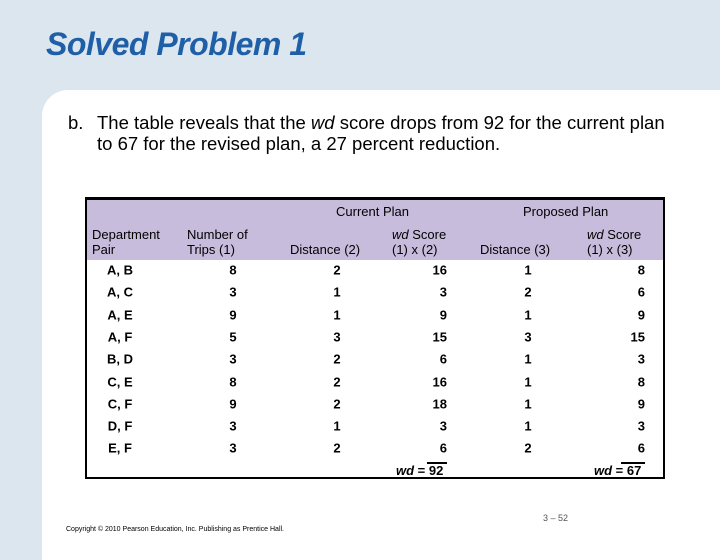 The width and height of the screenshot is (720, 560). I want to click on header-pair: Department Pair, so click(126, 242).